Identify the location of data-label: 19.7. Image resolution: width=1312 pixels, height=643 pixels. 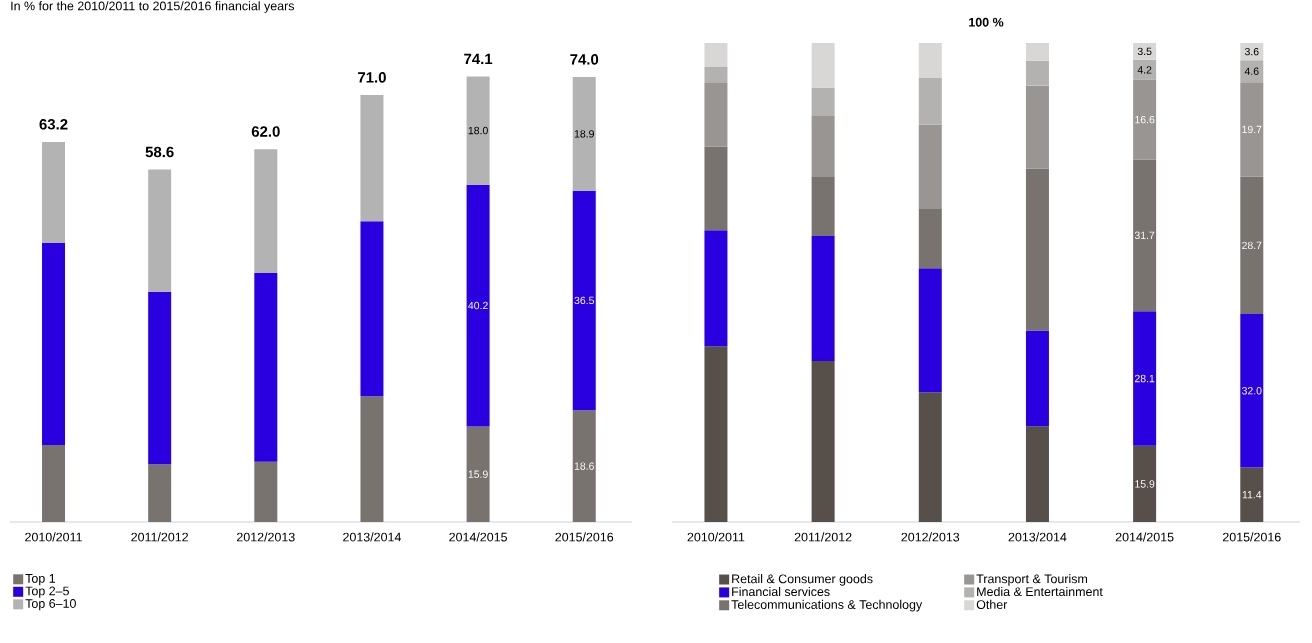
(1252, 129).